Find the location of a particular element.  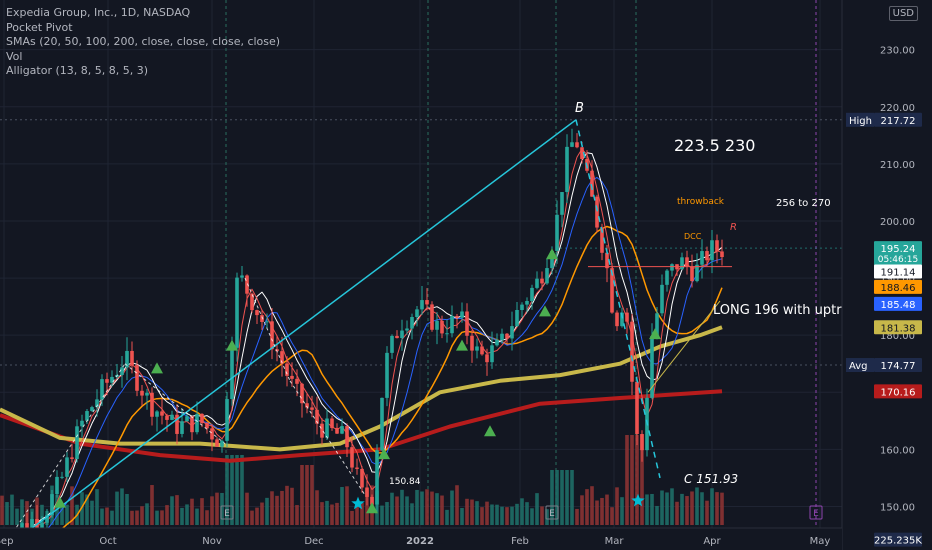

currency-badge: USD is located at coordinates (903, 13).